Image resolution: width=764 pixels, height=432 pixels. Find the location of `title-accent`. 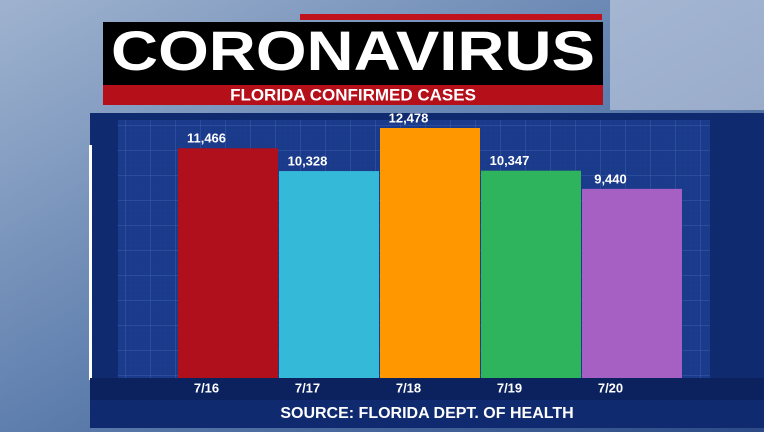

title-accent is located at coordinates (451, 17).